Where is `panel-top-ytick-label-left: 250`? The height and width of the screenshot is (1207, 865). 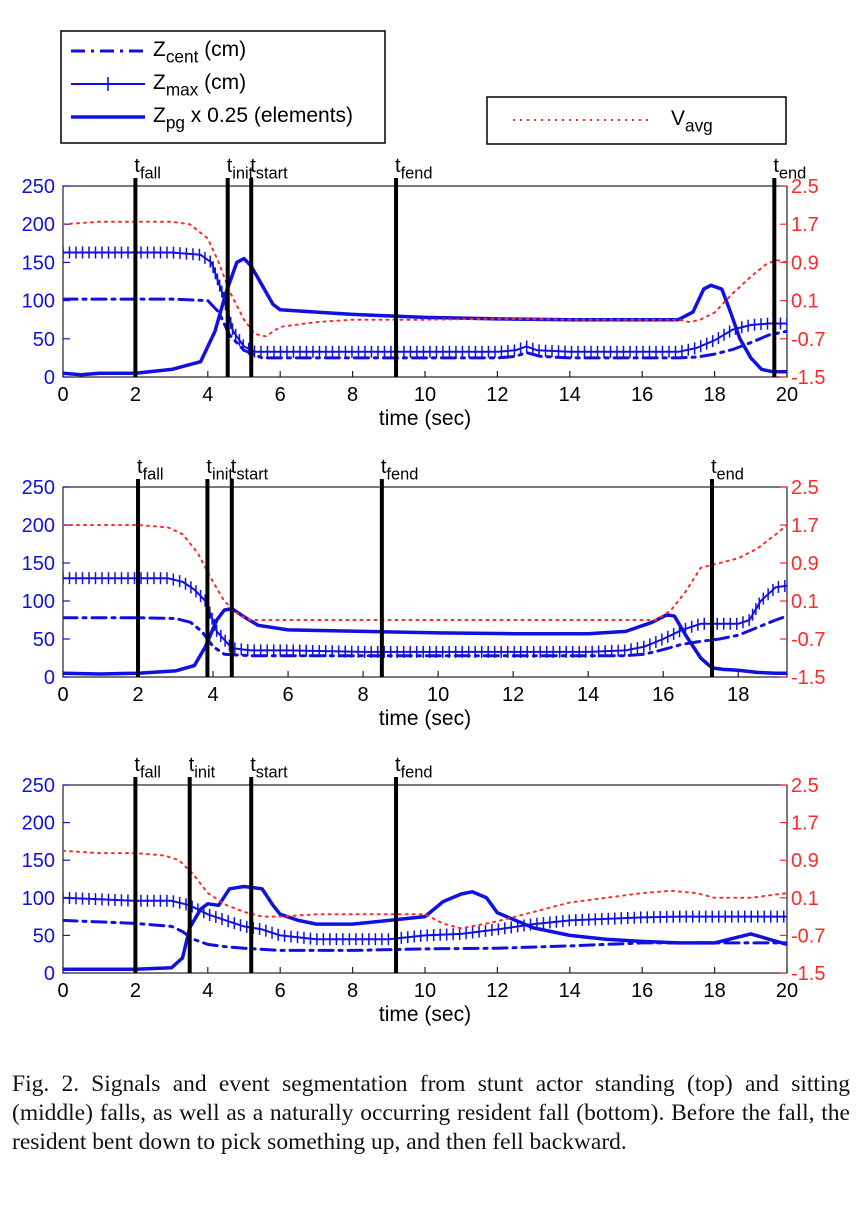
panel-top-ytick-label-left: 250 is located at coordinates (38, 187).